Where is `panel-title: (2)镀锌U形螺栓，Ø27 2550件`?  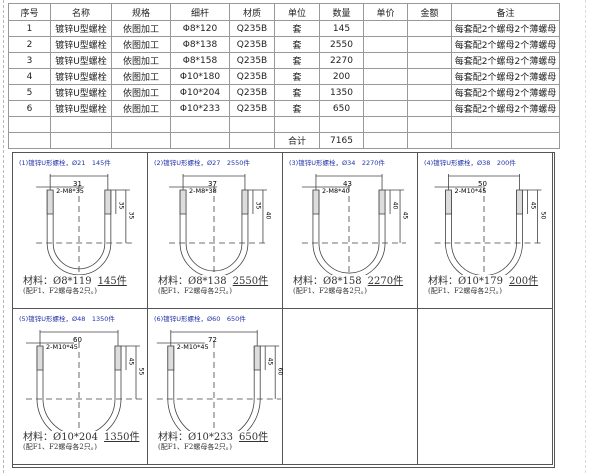 panel-title: (2)镀锌U形螺栓，Ø27 2550件 is located at coordinates (202, 163).